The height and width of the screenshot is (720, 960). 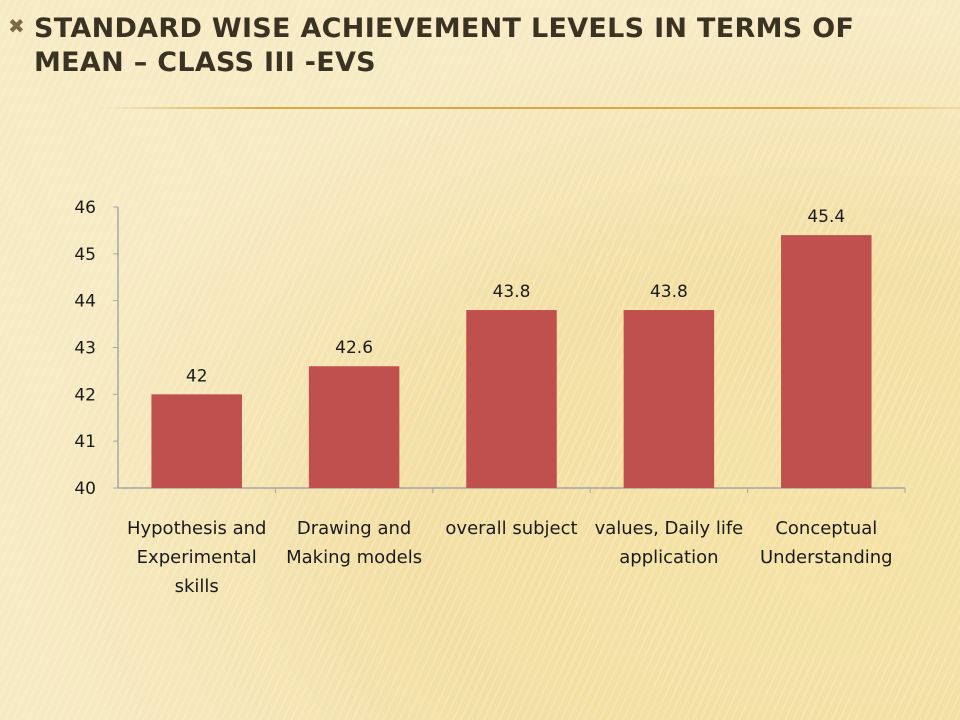 What do you see at coordinates (511, 528) in the screenshot?
I see `category-label: overall subject` at bounding box center [511, 528].